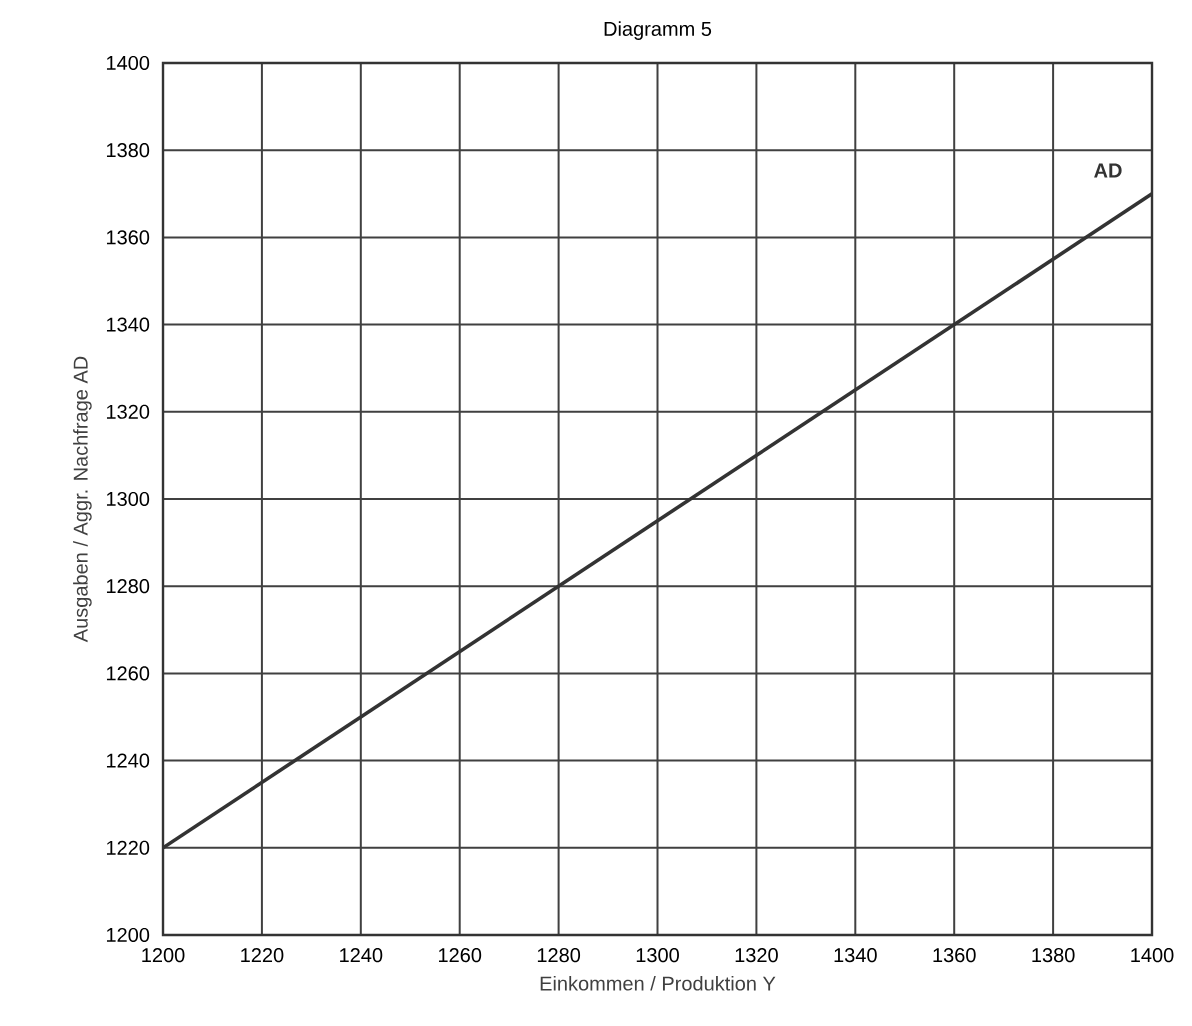  Describe the element at coordinates (361, 955) in the screenshot. I see `x-tick-label: 1240` at that location.